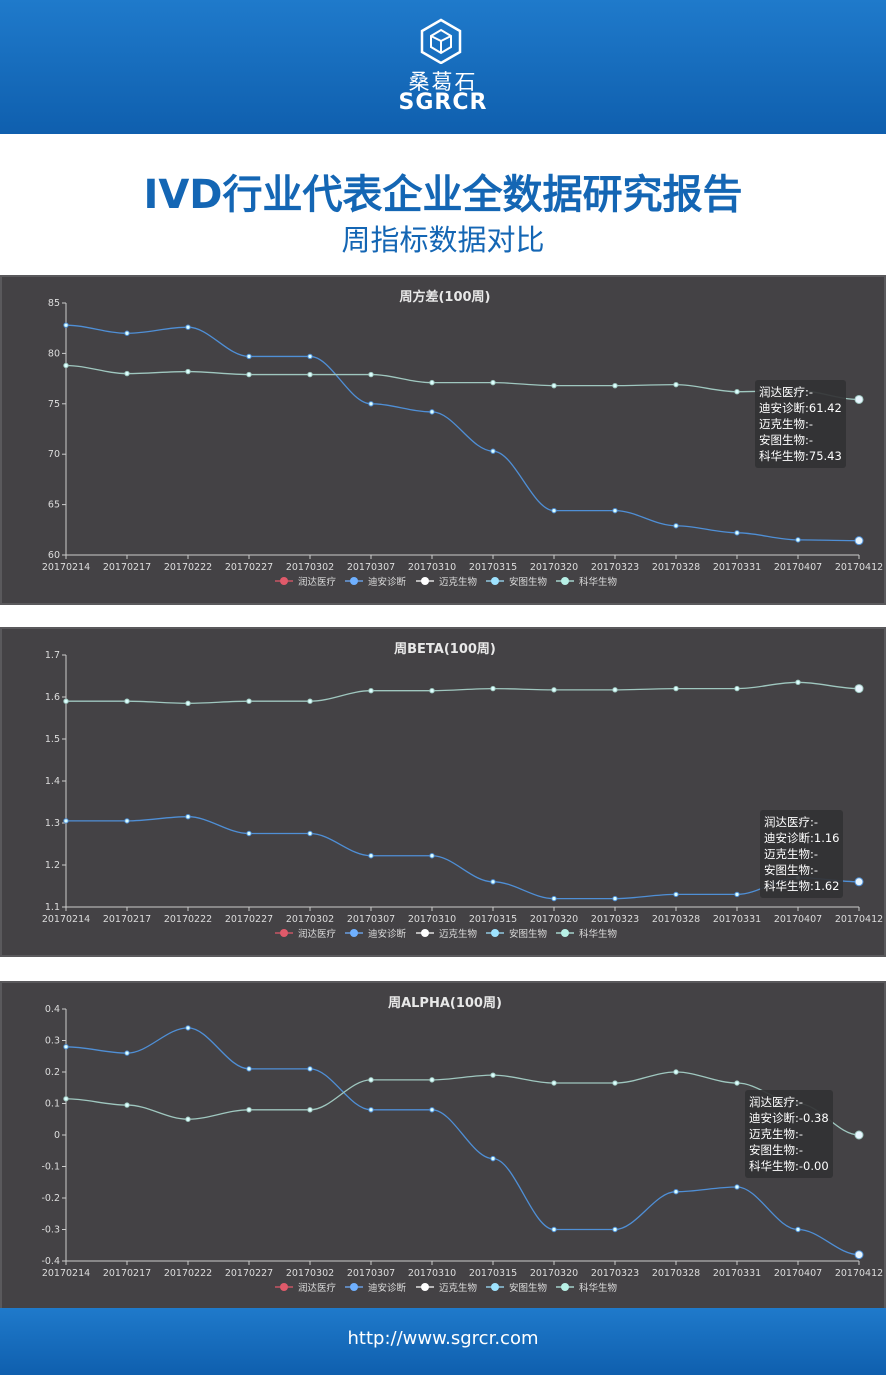 The image size is (886, 1375). I want to click on x-tick-label: 20170307, so click(371, 1273).